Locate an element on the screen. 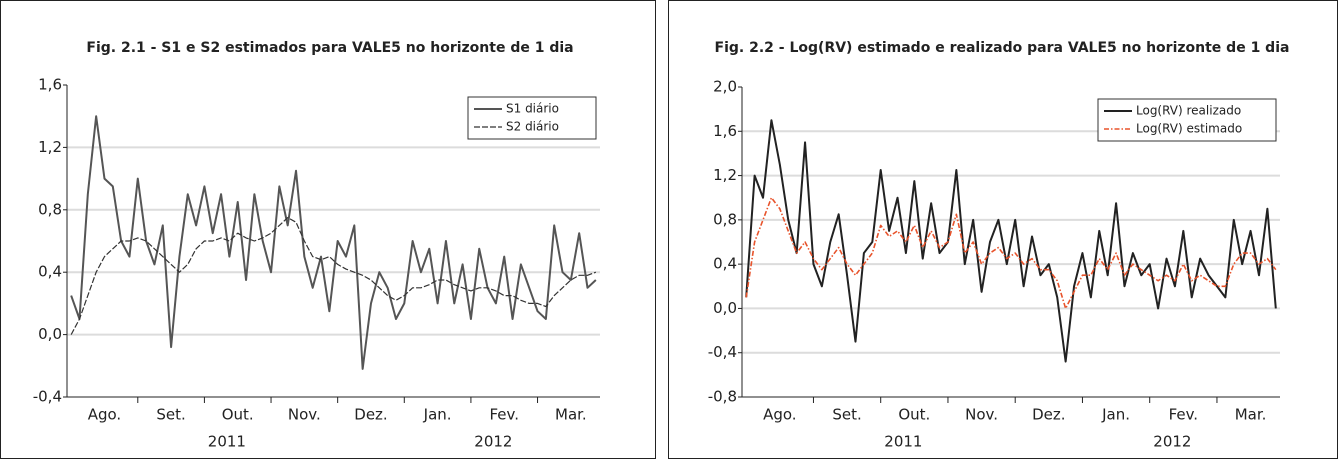 The width and height of the screenshot is (1338, 459). legend-label: Log(RV) realizado is located at coordinates (1188, 111).